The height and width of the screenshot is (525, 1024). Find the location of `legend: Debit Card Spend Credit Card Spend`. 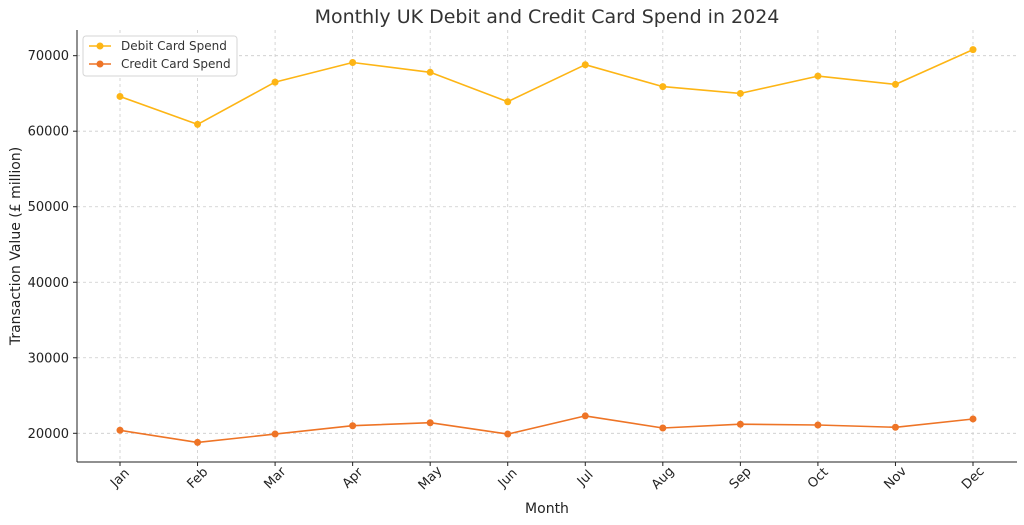

legend: Debit Card Spend Credit Card Spend is located at coordinates (160, 56).